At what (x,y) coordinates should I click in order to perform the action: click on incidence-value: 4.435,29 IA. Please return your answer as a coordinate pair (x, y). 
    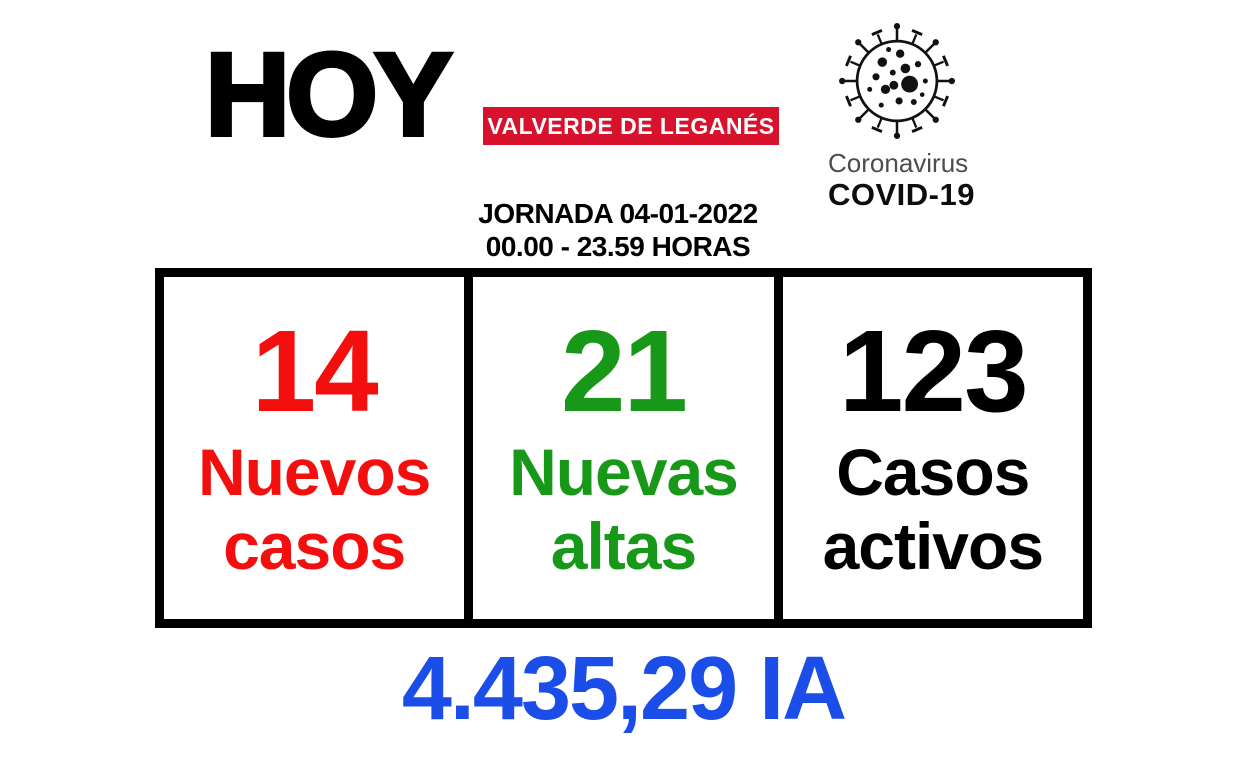
    Looking at the image, I should click on (624, 689).